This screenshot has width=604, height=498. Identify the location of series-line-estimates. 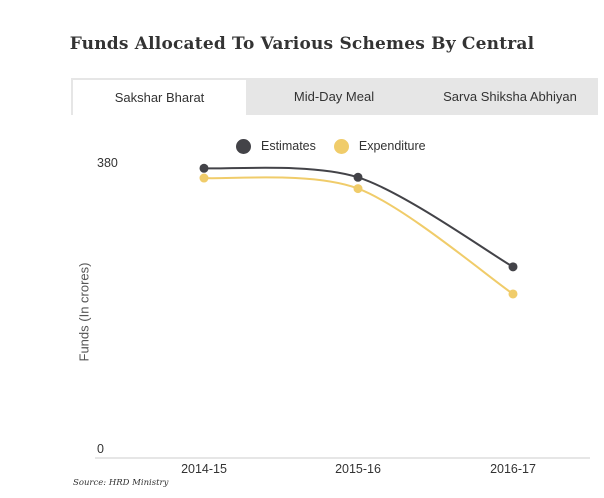
(358, 217).